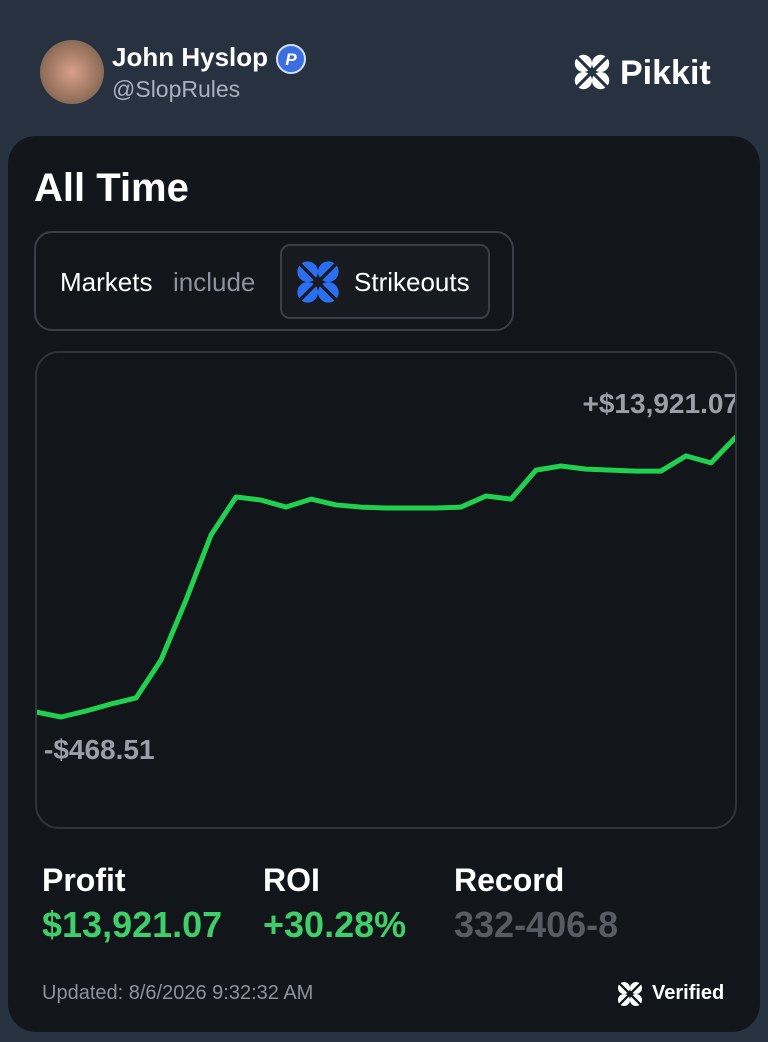 The image size is (768, 1042). Describe the element at coordinates (291, 880) in the screenshot. I see `stat-label: ROI` at that location.